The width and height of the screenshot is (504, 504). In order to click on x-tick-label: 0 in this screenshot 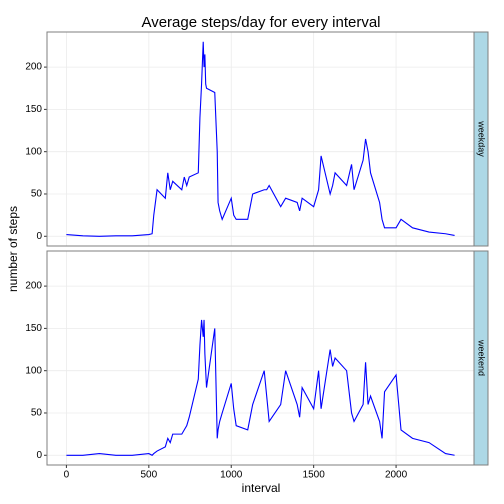, I will do `click(67, 475)`.